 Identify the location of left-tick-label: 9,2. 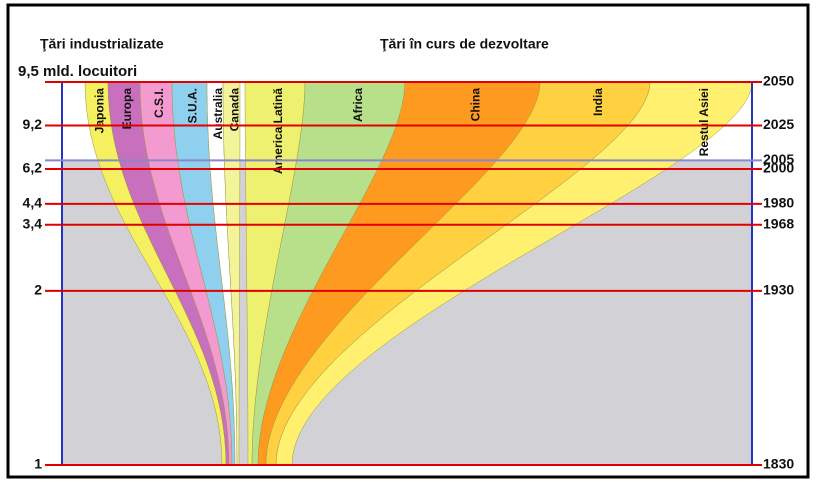
(33, 124).